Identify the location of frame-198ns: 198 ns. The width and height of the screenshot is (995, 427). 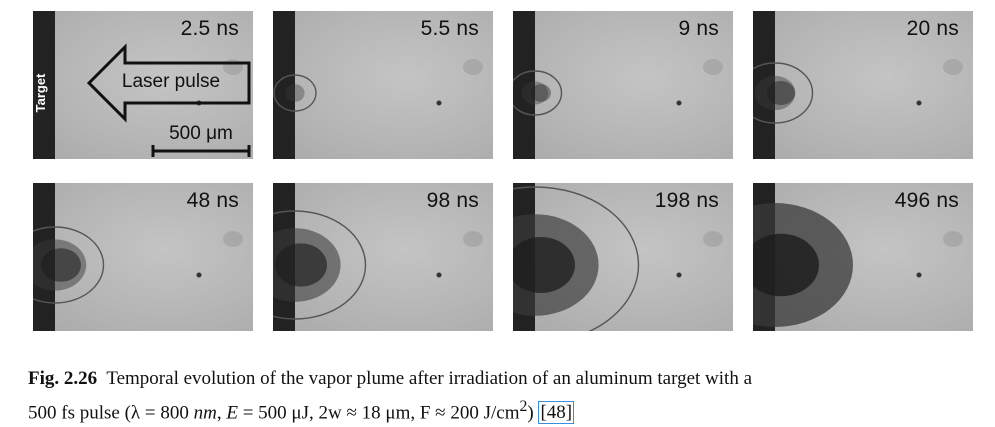
(623, 257).